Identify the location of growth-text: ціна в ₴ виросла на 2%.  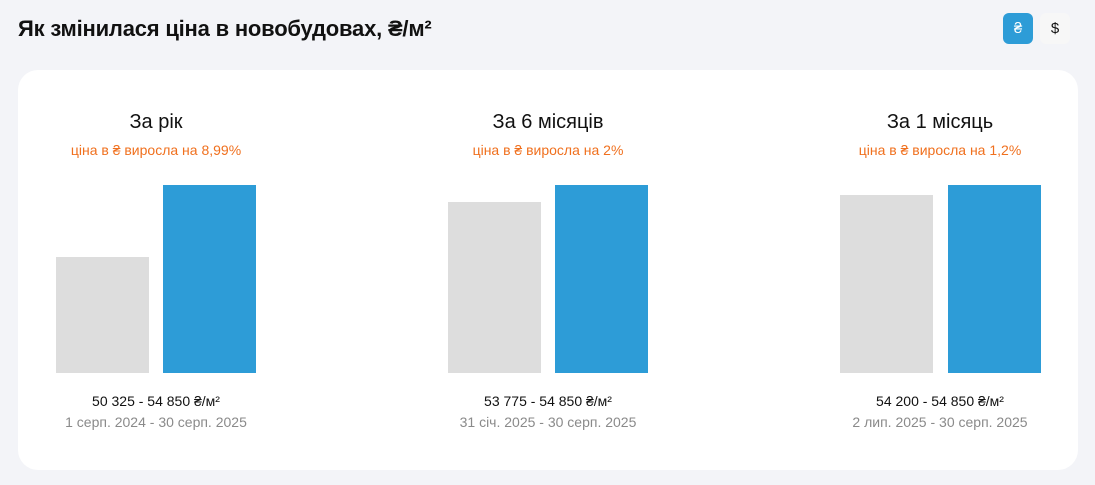
(548, 150).